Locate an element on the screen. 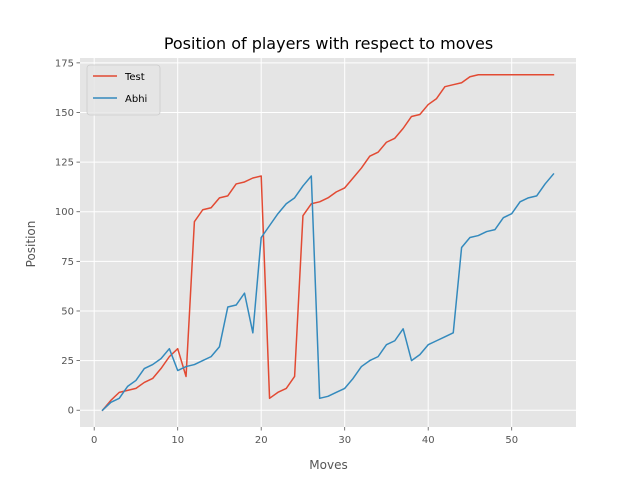  x-axis-ticks: 0 10 20 30 40 50 is located at coordinates (304, 436).